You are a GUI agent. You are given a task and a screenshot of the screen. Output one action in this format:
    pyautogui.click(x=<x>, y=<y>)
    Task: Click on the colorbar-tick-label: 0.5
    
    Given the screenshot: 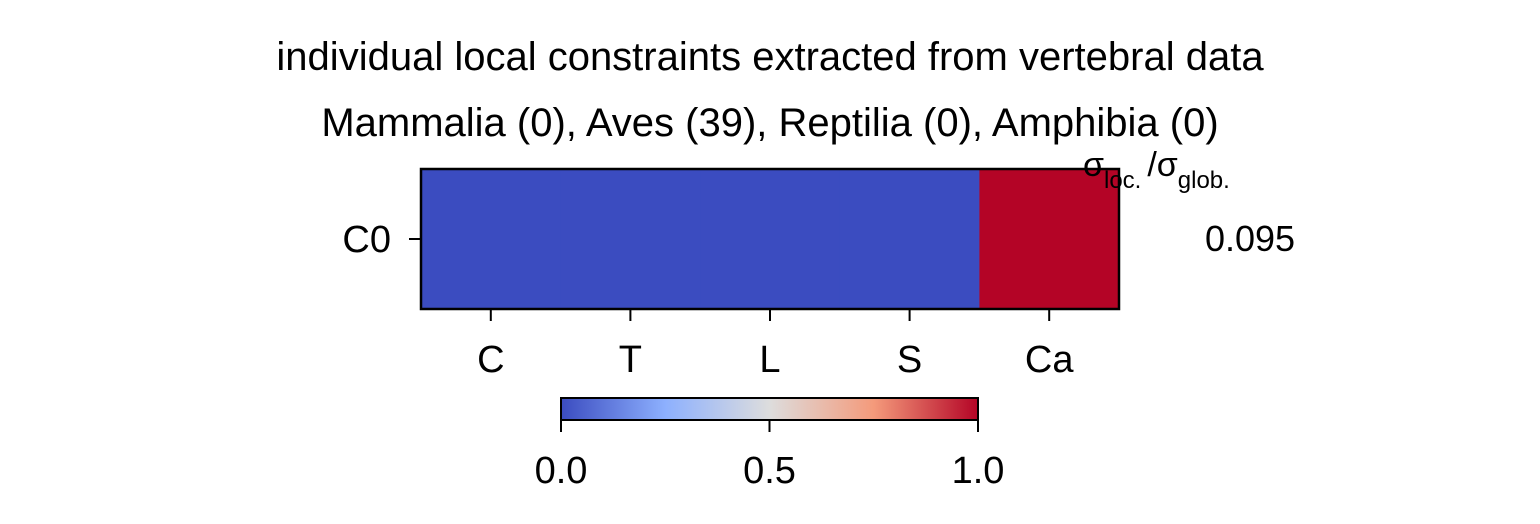 What is the action you would take?
    pyautogui.click(x=769, y=471)
    